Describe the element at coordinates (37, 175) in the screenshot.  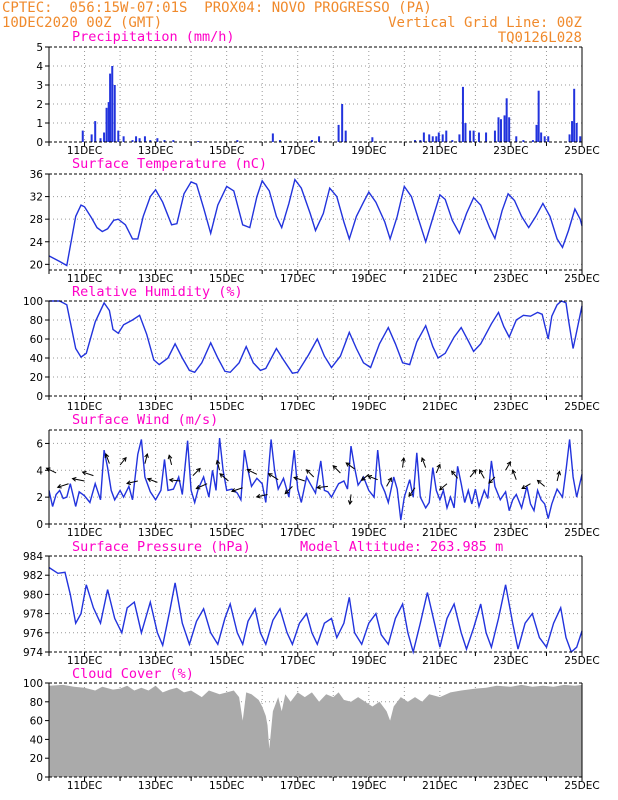
I see `y-tick-label: 36` at that location.